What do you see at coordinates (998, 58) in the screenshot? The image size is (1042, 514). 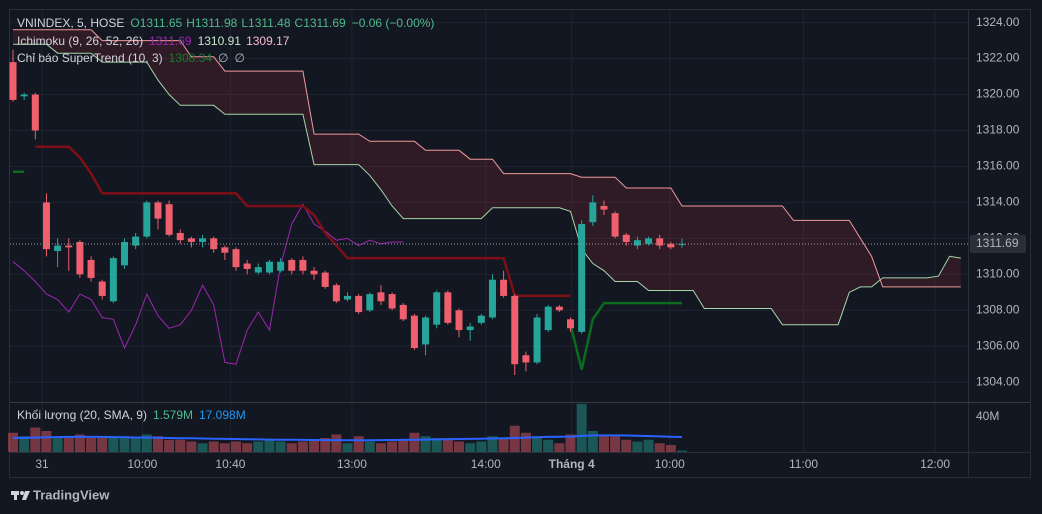 I see `y-tick-label: 1322.00` at bounding box center [998, 58].